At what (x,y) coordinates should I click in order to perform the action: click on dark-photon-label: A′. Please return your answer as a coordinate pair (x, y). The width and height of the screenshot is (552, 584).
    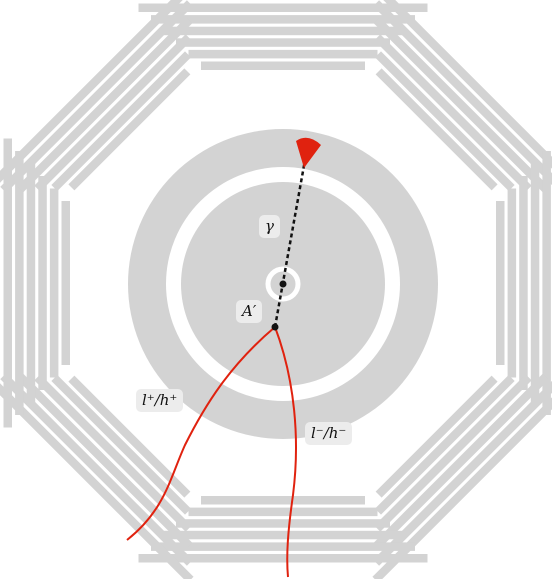
    Looking at the image, I should click on (249, 311).